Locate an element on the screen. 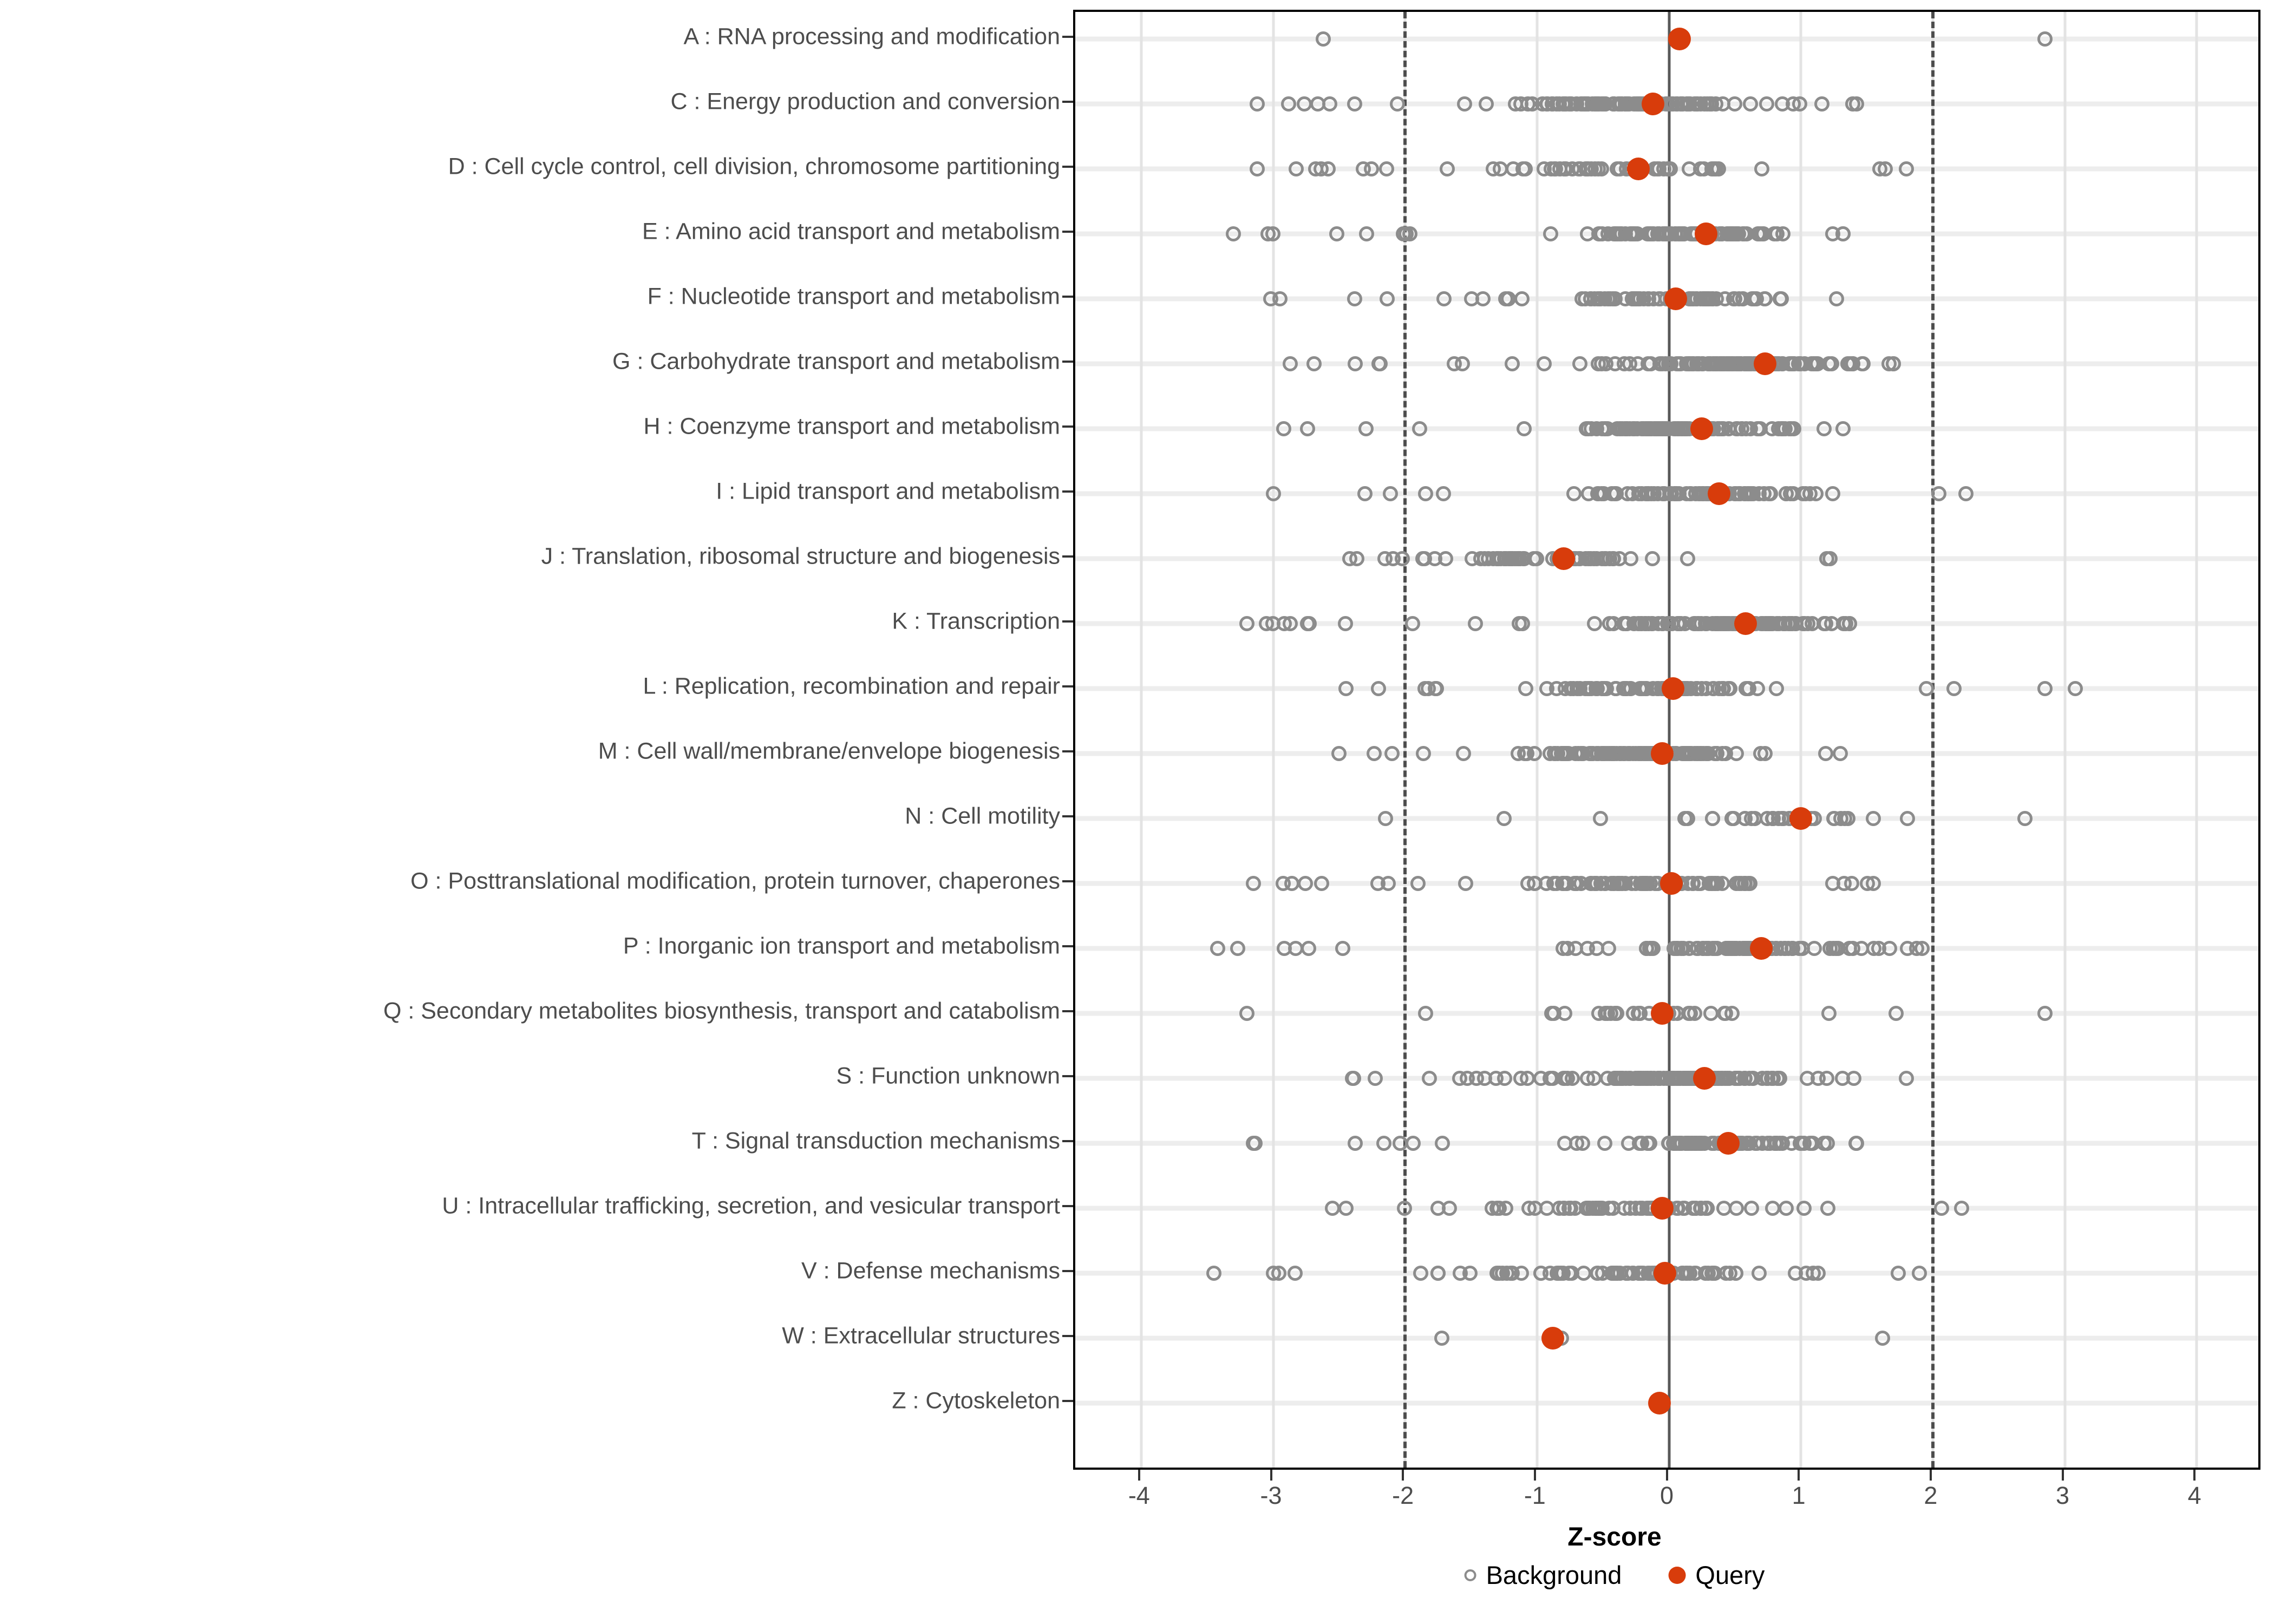  zero-reference-line is located at coordinates (1669, 740).